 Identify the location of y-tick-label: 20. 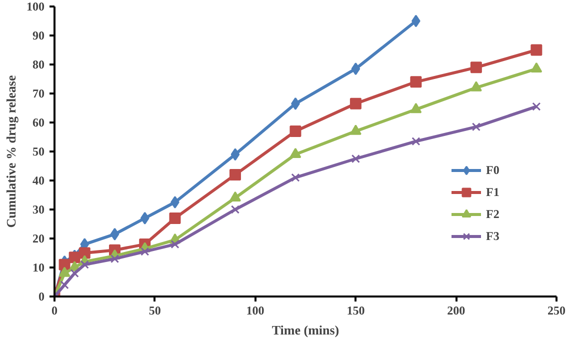
(38, 239).